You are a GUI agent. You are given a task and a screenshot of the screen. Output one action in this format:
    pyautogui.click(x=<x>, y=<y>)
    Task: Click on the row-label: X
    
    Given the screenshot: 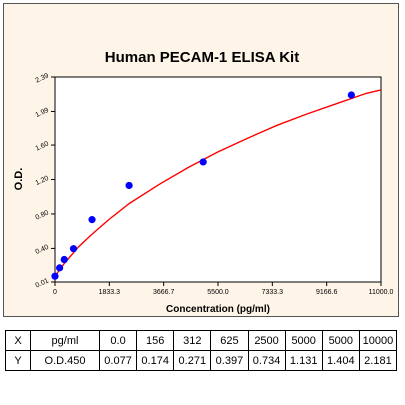 What is the action you would take?
    pyautogui.click(x=18, y=340)
    